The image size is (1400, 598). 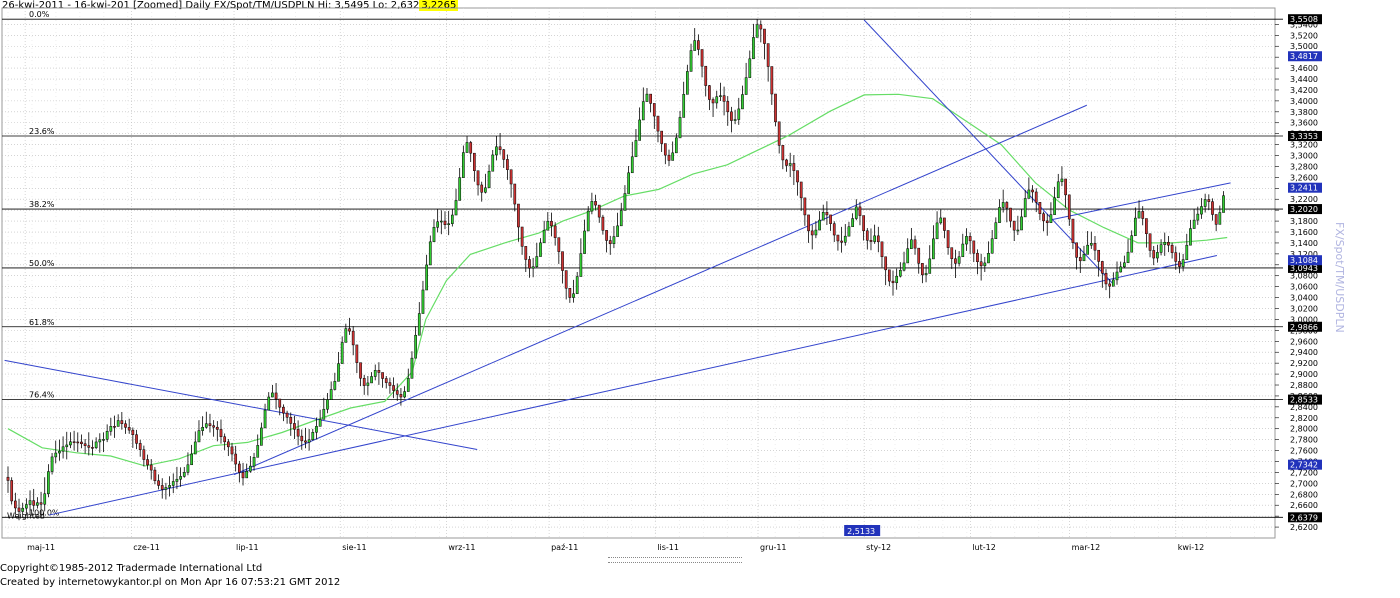 What do you see at coordinates (1304, 123) in the screenshot?
I see `y-tick-label: 3,3600` at bounding box center [1304, 123].